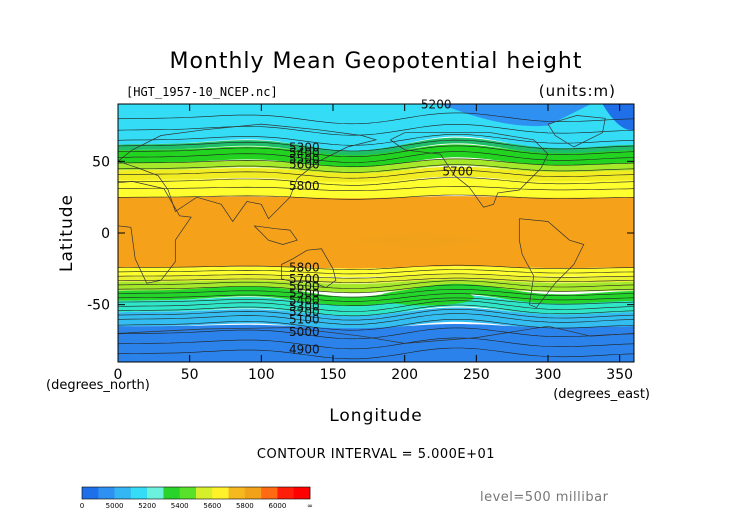 The width and height of the screenshot is (752, 532). What do you see at coordinates (304, 279) in the screenshot?
I see `contour-label: 5700` at bounding box center [304, 279].